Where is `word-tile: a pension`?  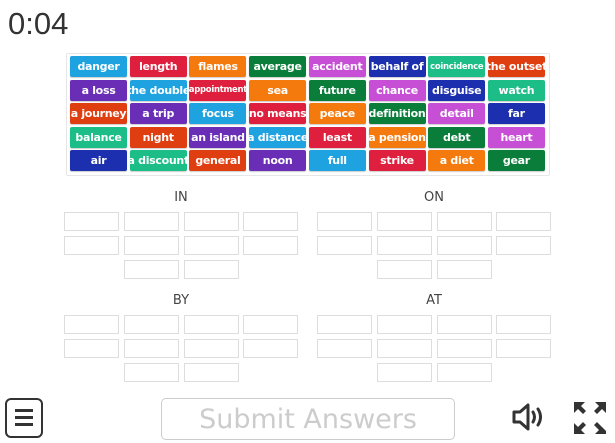
word-tile: a pension is located at coordinates (397, 137).